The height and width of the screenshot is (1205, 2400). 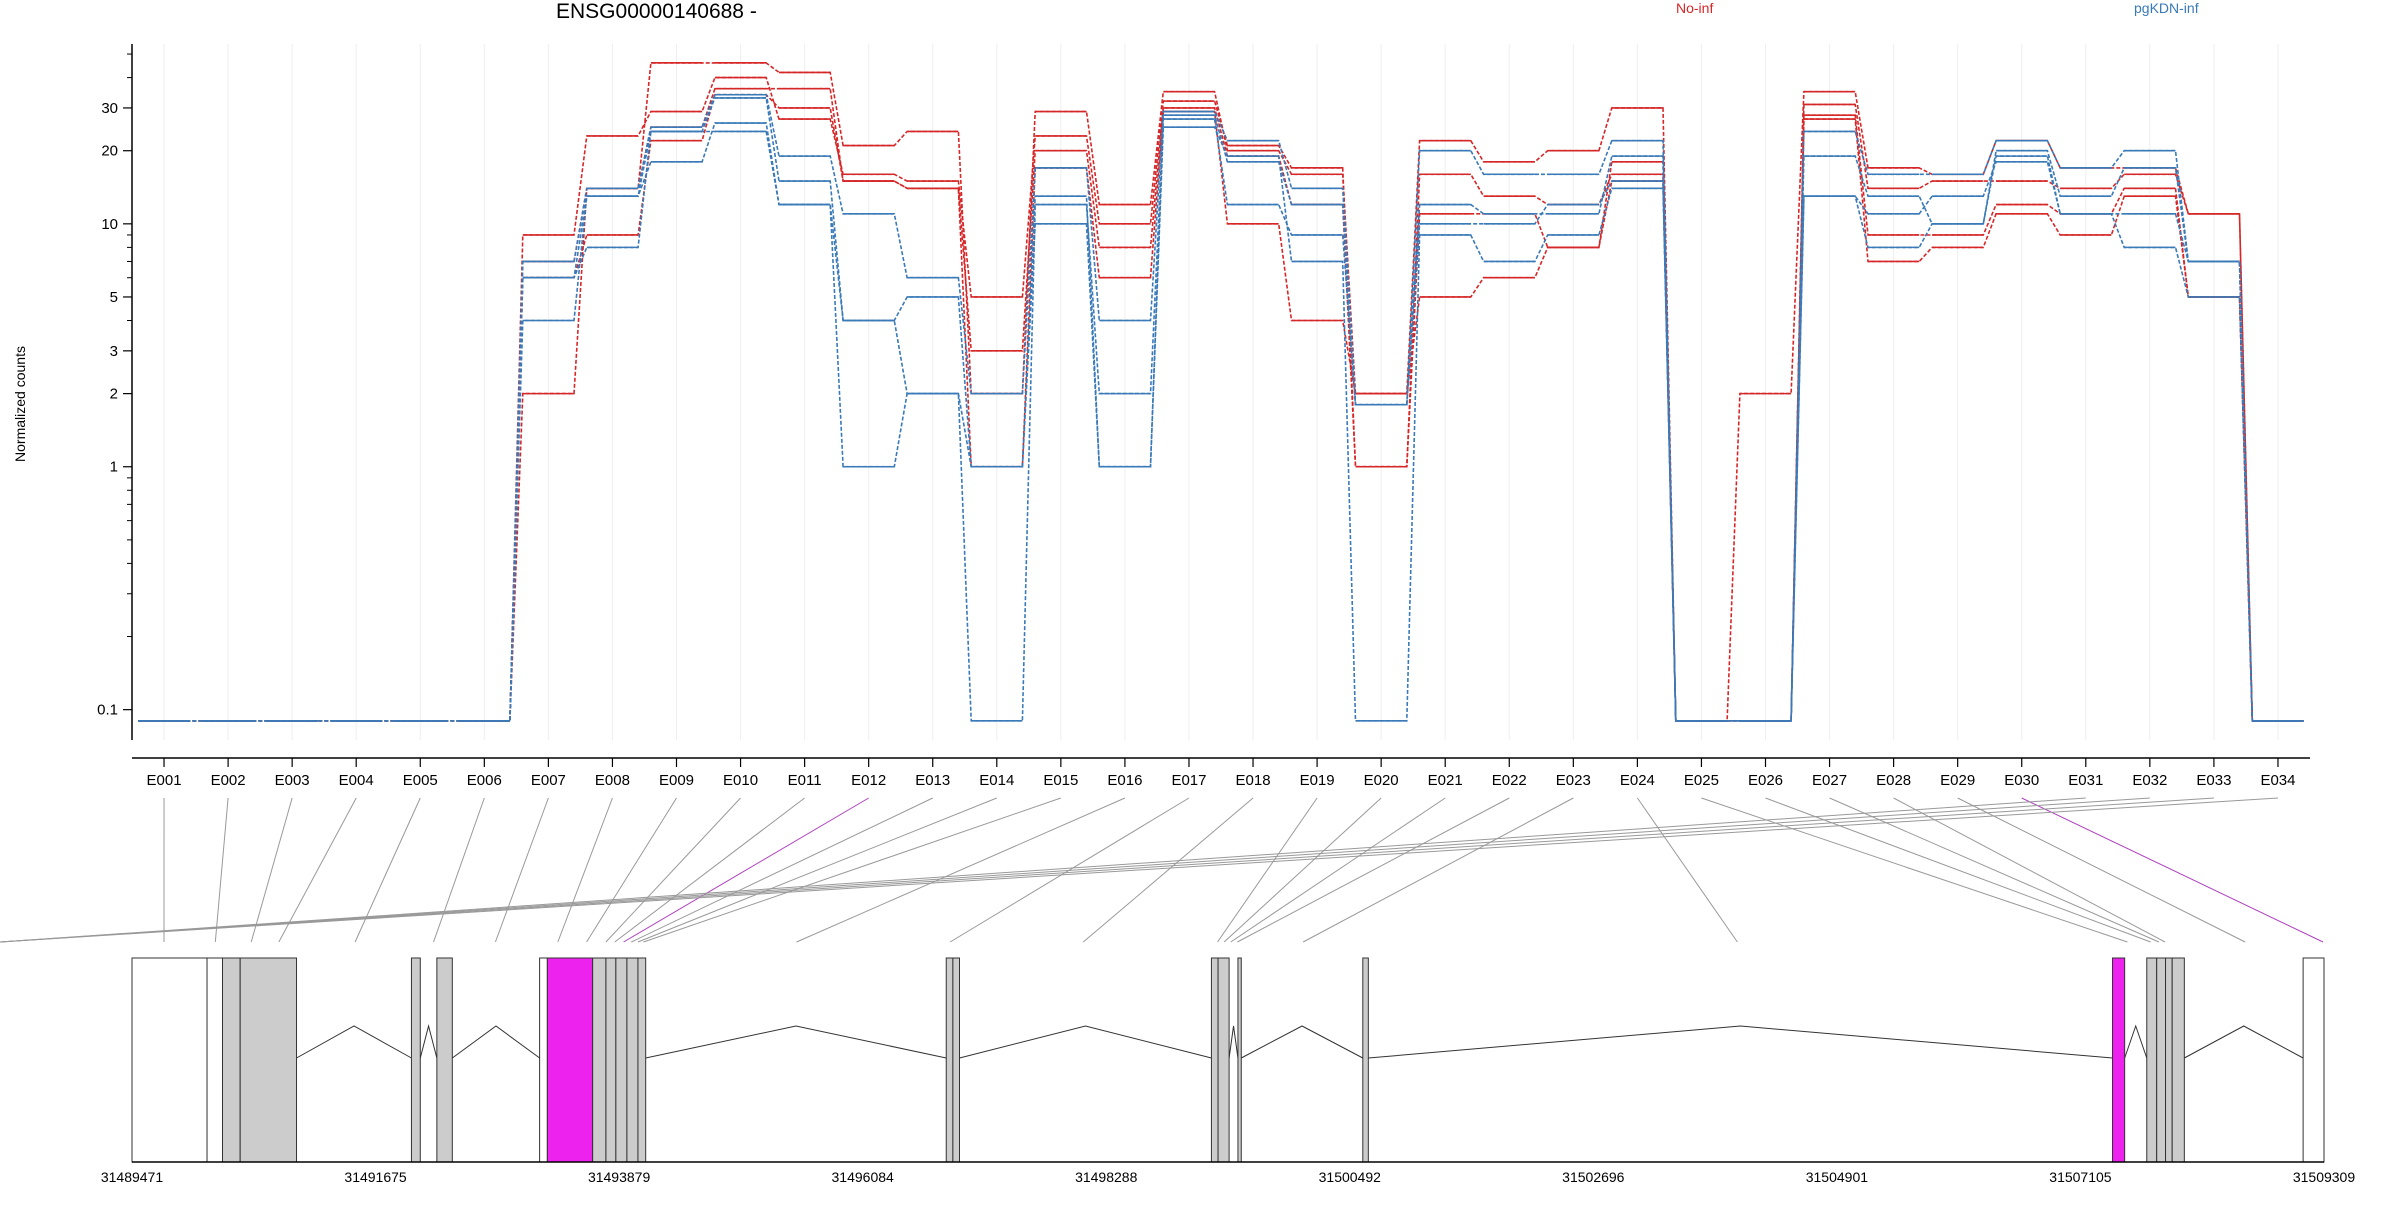 What do you see at coordinates (1694, 8) in the screenshot?
I see `legend-no-inf: No-inf` at bounding box center [1694, 8].